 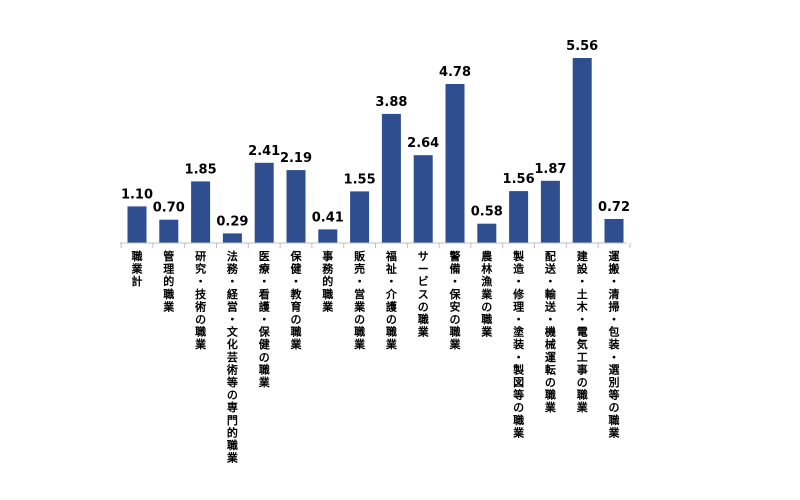 What do you see at coordinates (375, 245) in the screenshot?
I see `x-axis` at bounding box center [375, 245].